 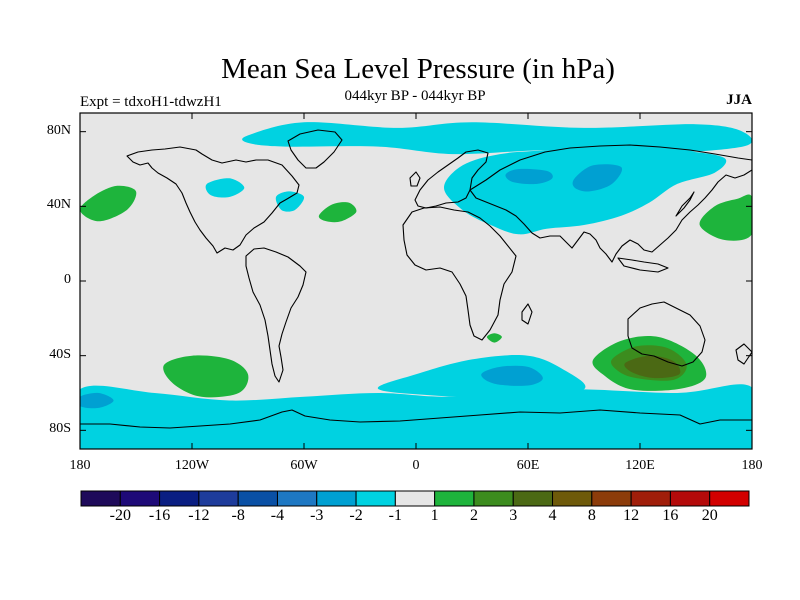 What do you see at coordinates (513, 515) in the screenshot?
I see `colorbar-label: 3` at bounding box center [513, 515].